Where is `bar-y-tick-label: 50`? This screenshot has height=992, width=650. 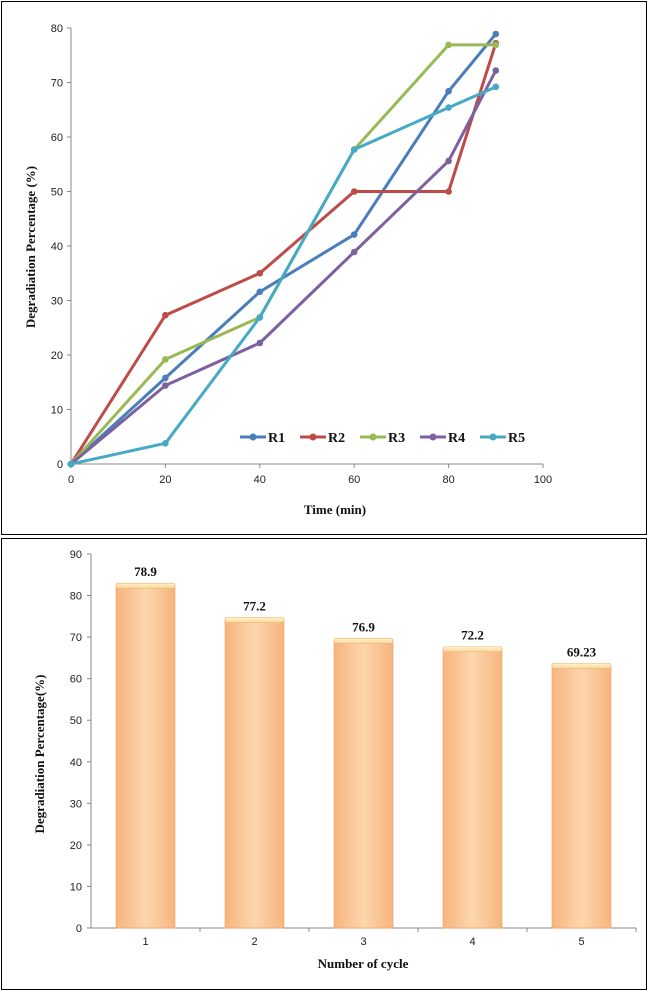 bar-y-tick-label: 50 is located at coordinates (76, 721).